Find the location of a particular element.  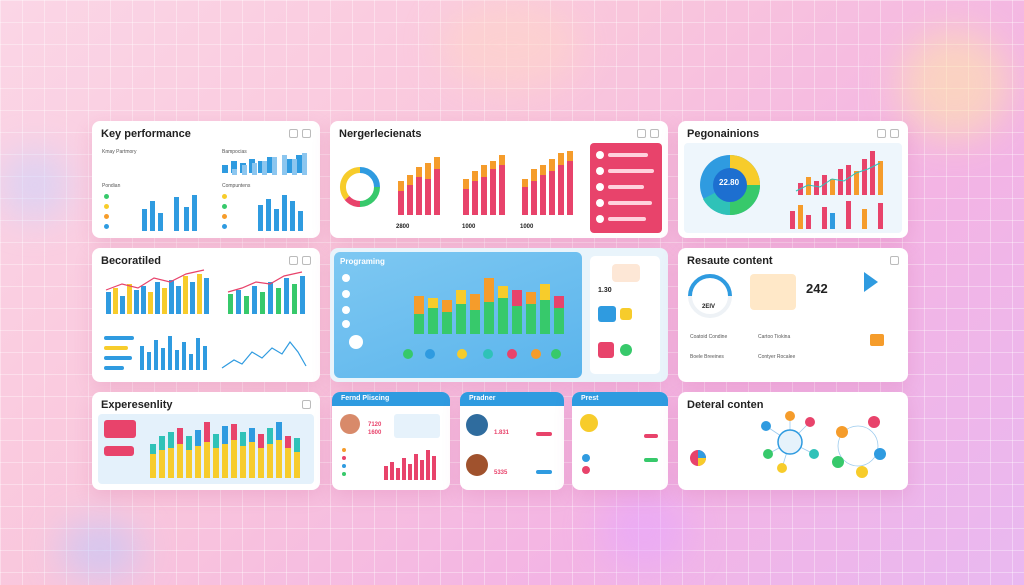

legend-text: Pondian is located at coordinates (111, 186).